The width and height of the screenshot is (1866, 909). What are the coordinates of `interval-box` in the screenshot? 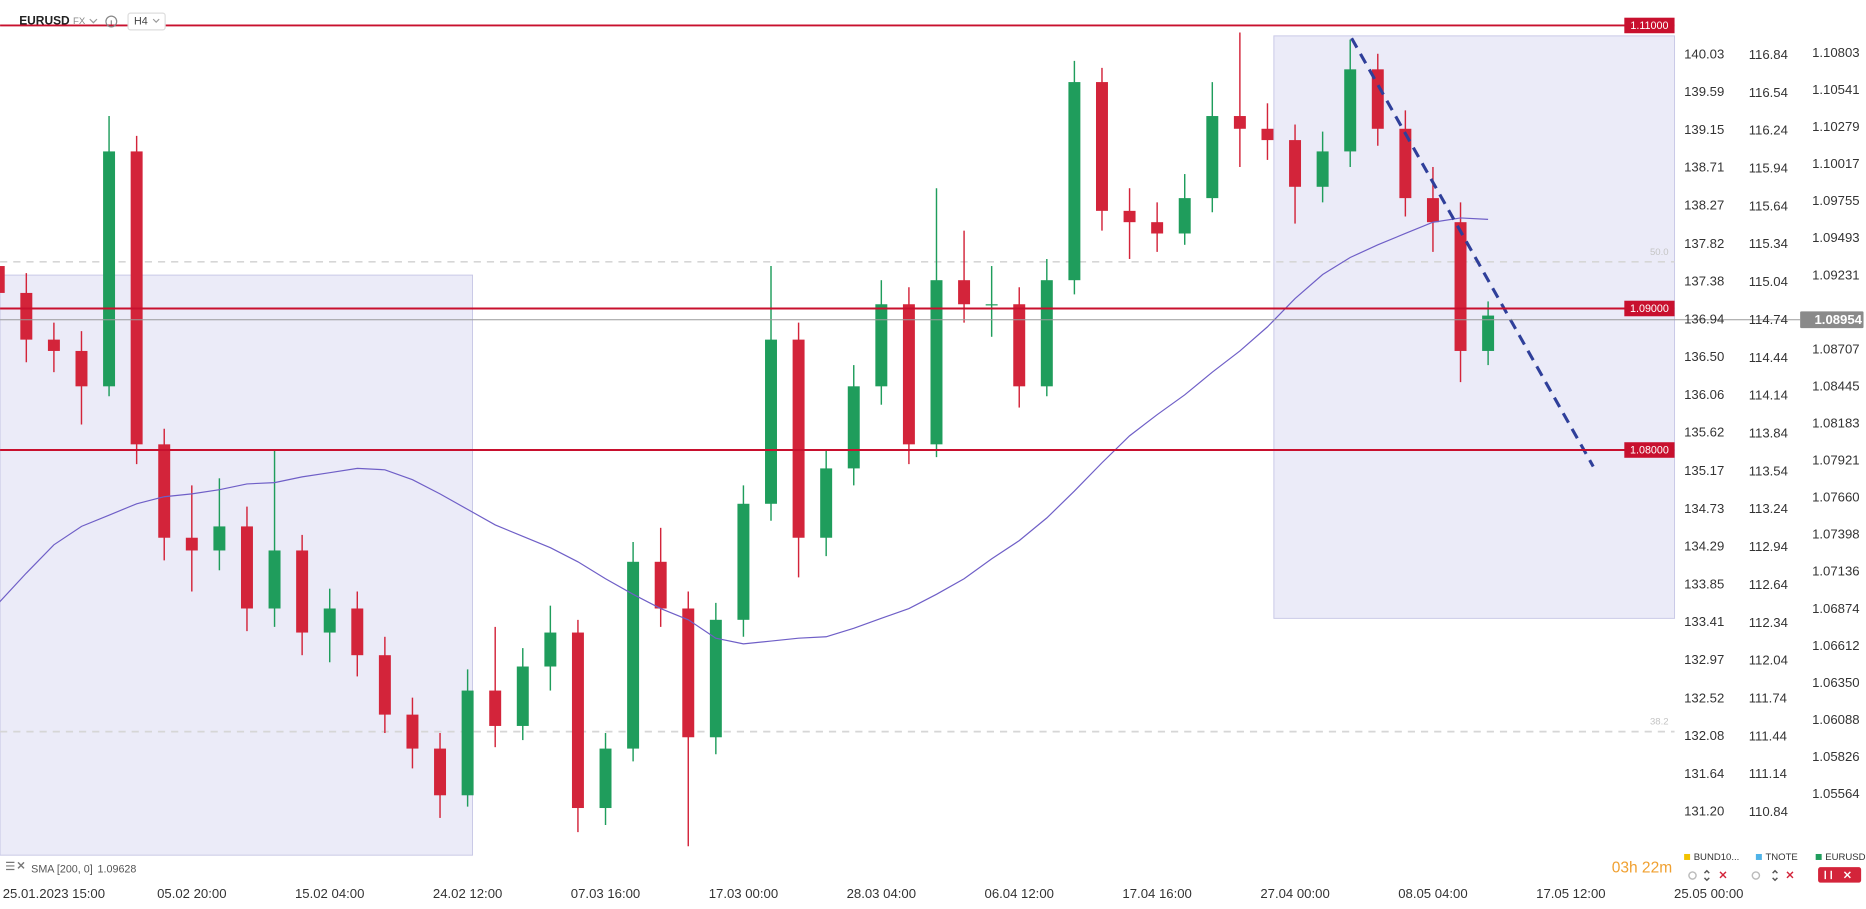 It's located at (146, 21).